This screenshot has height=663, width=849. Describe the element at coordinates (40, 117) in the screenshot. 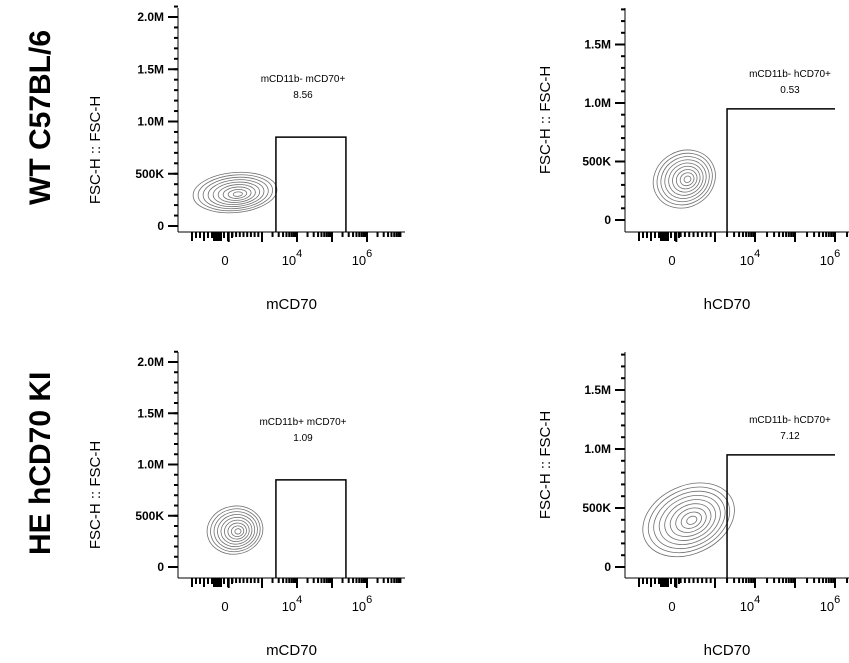

I see `row-label-wt: WT C57BL/6` at that location.